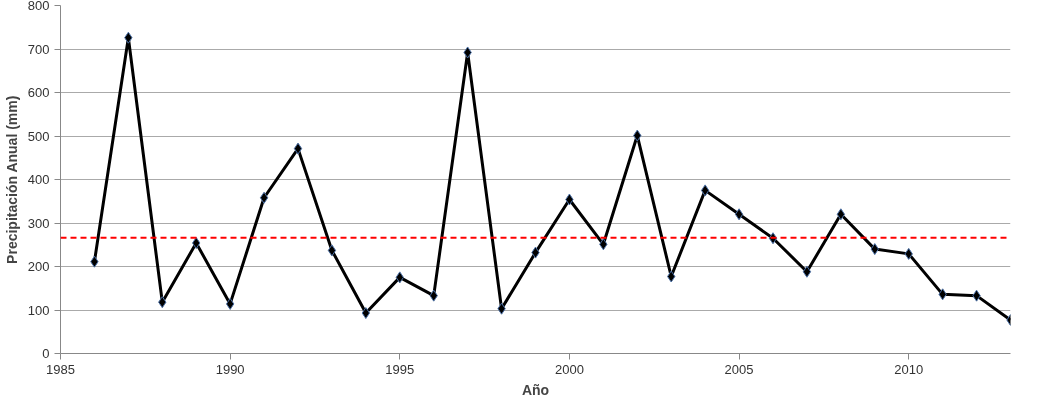 This screenshot has height=406, width=1050. What do you see at coordinates (739, 369) in the screenshot?
I see `x-tick-label: 2005` at bounding box center [739, 369].